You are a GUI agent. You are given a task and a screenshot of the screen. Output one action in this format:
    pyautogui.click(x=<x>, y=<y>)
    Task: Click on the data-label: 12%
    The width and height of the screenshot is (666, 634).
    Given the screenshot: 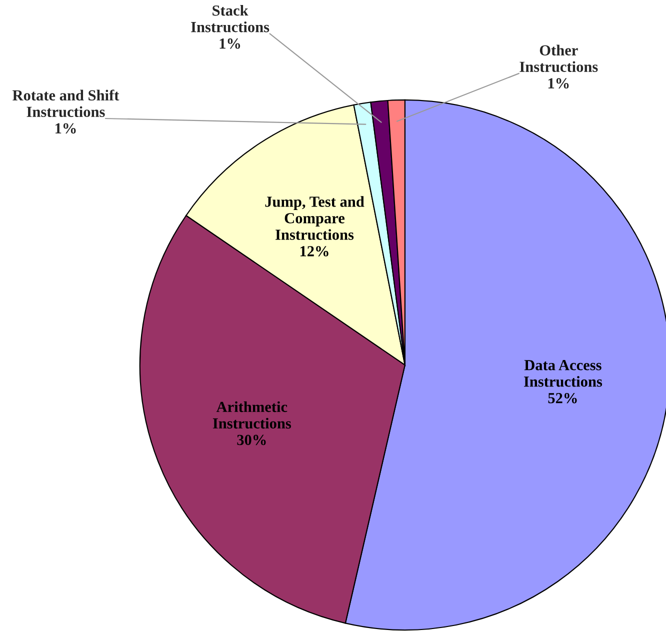 What is the action you would take?
    pyautogui.click(x=314, y=251)
    